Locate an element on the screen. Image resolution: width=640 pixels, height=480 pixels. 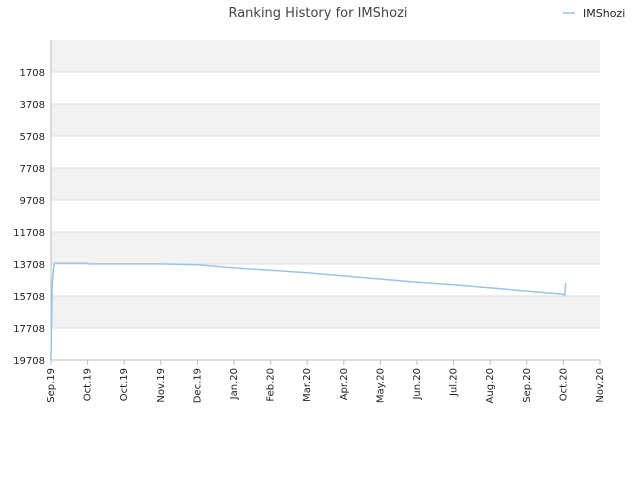
legend-label: IMShozi is located at coordinates (604, 13).